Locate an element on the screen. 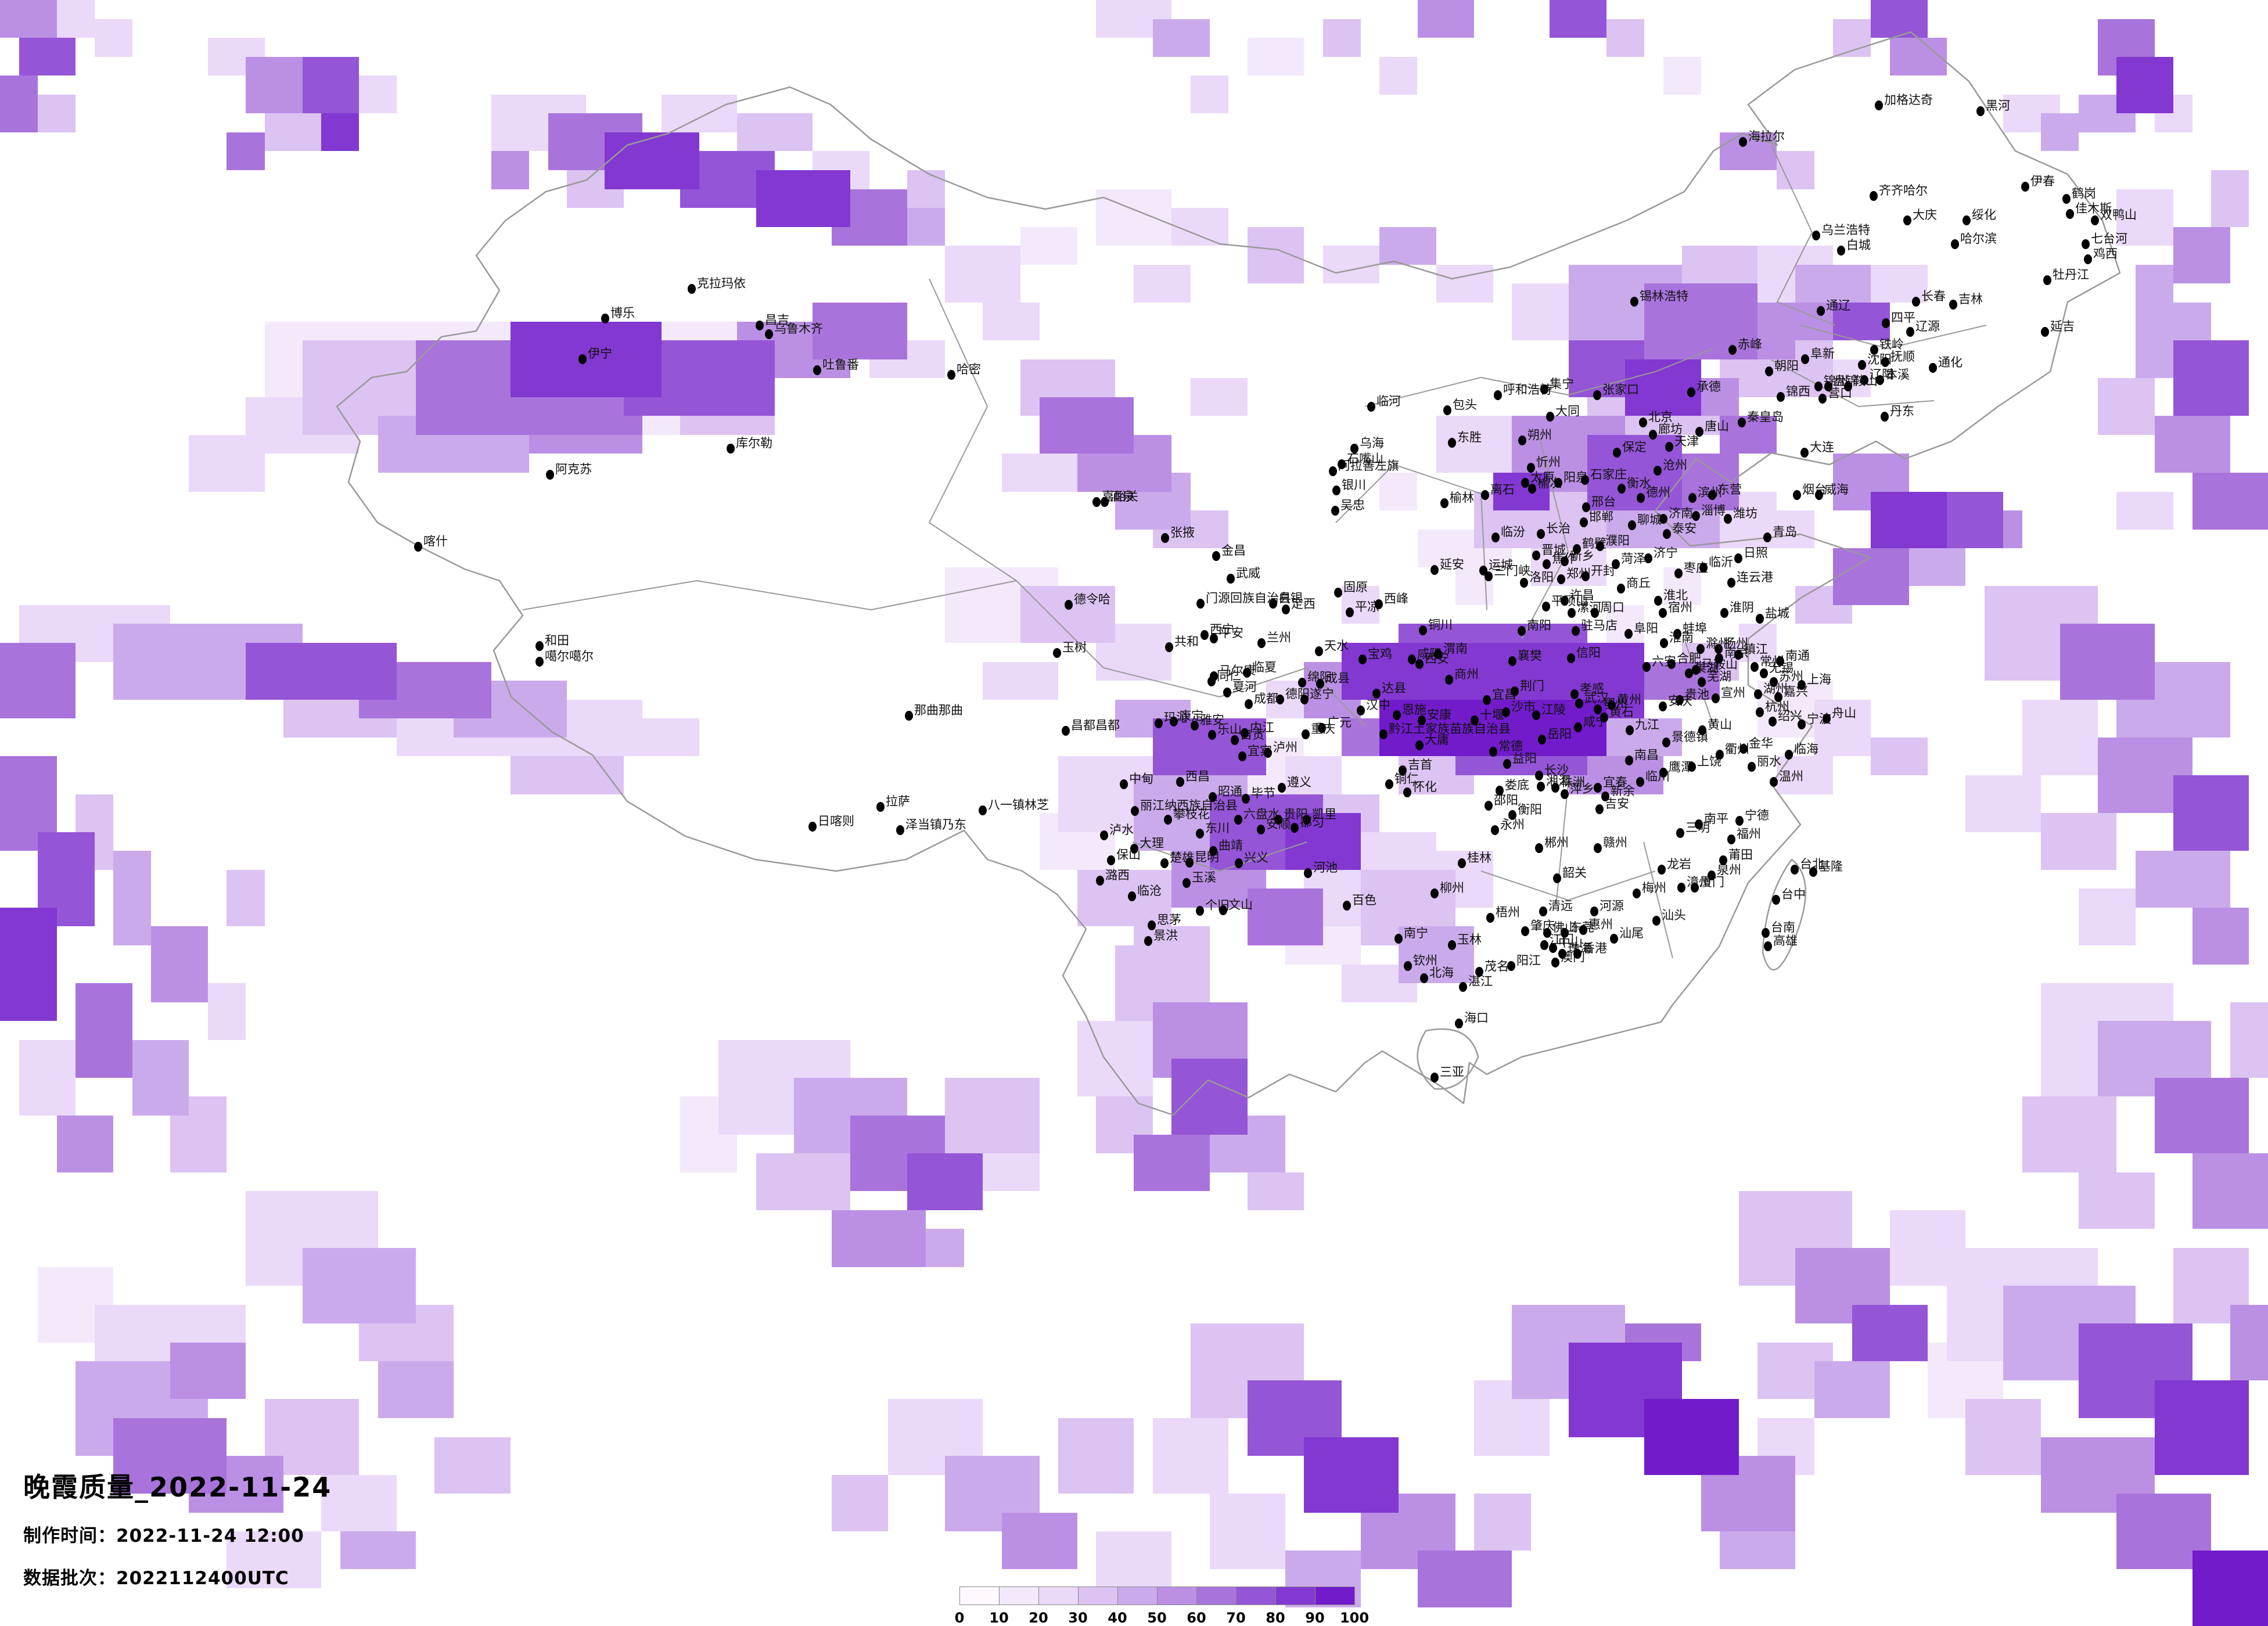  city-label: 重庆 is located at coordinates (1323, 729).